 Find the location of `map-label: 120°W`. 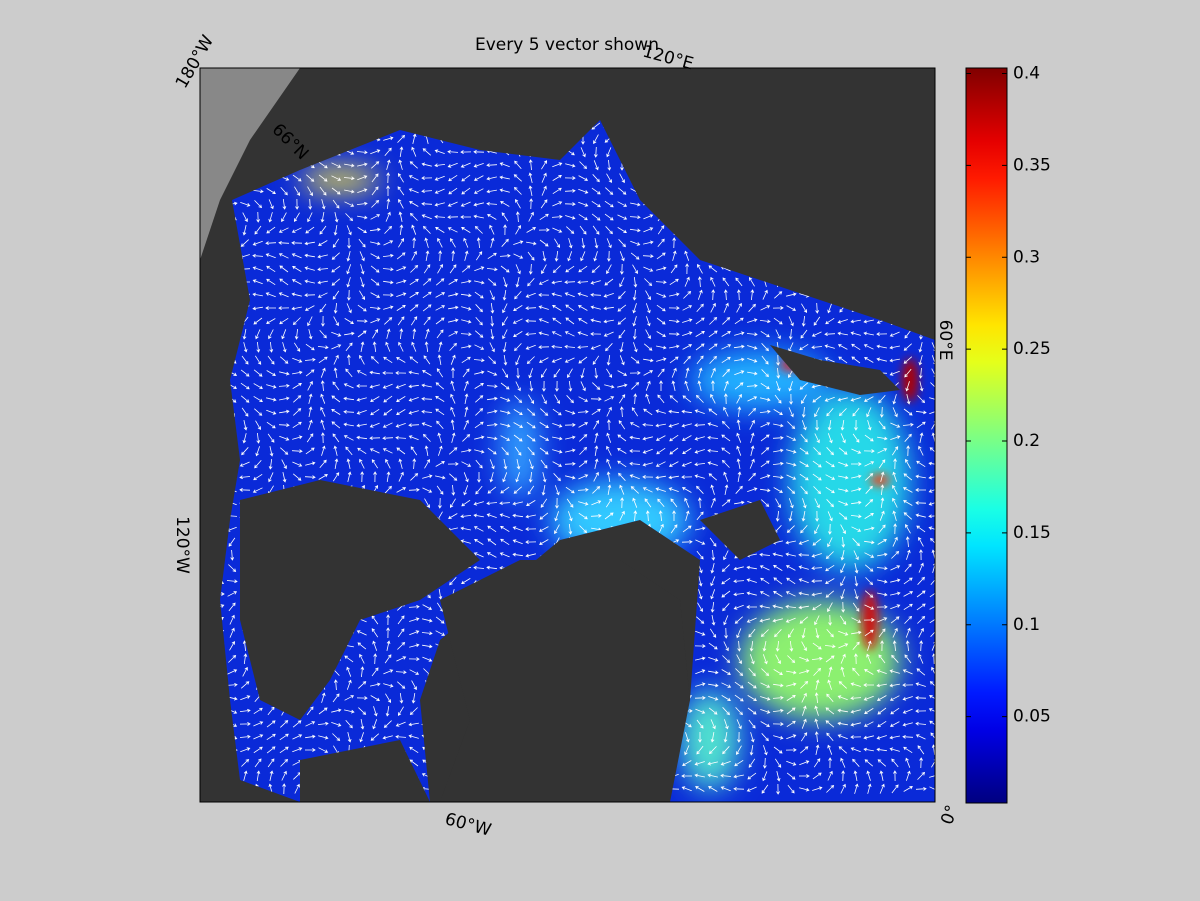

map-label: 120°W is located at coordinates (182, 545).